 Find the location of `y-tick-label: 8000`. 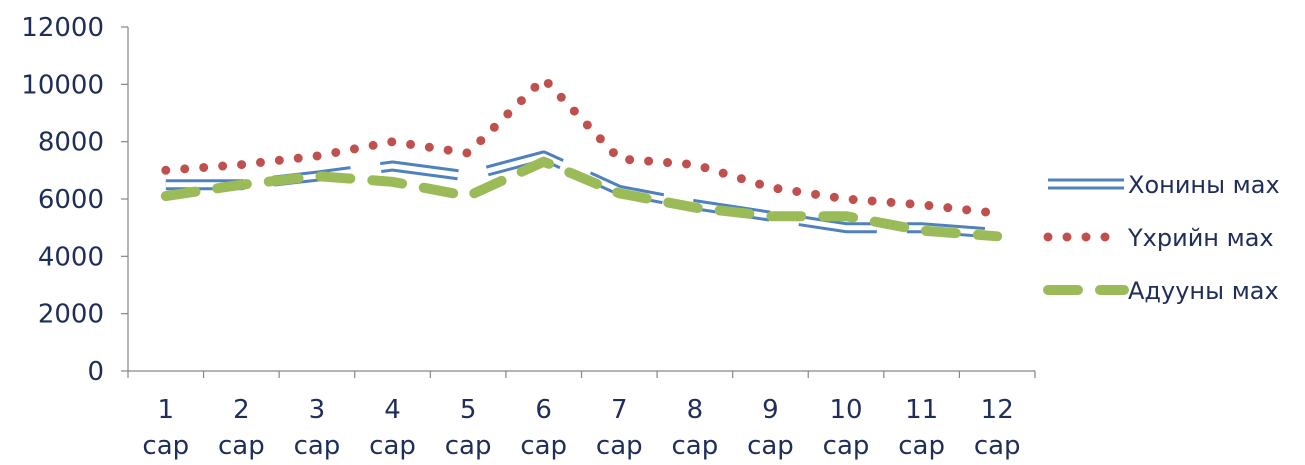

y-tick-label: 8000 is located at coordinates (71, 143).